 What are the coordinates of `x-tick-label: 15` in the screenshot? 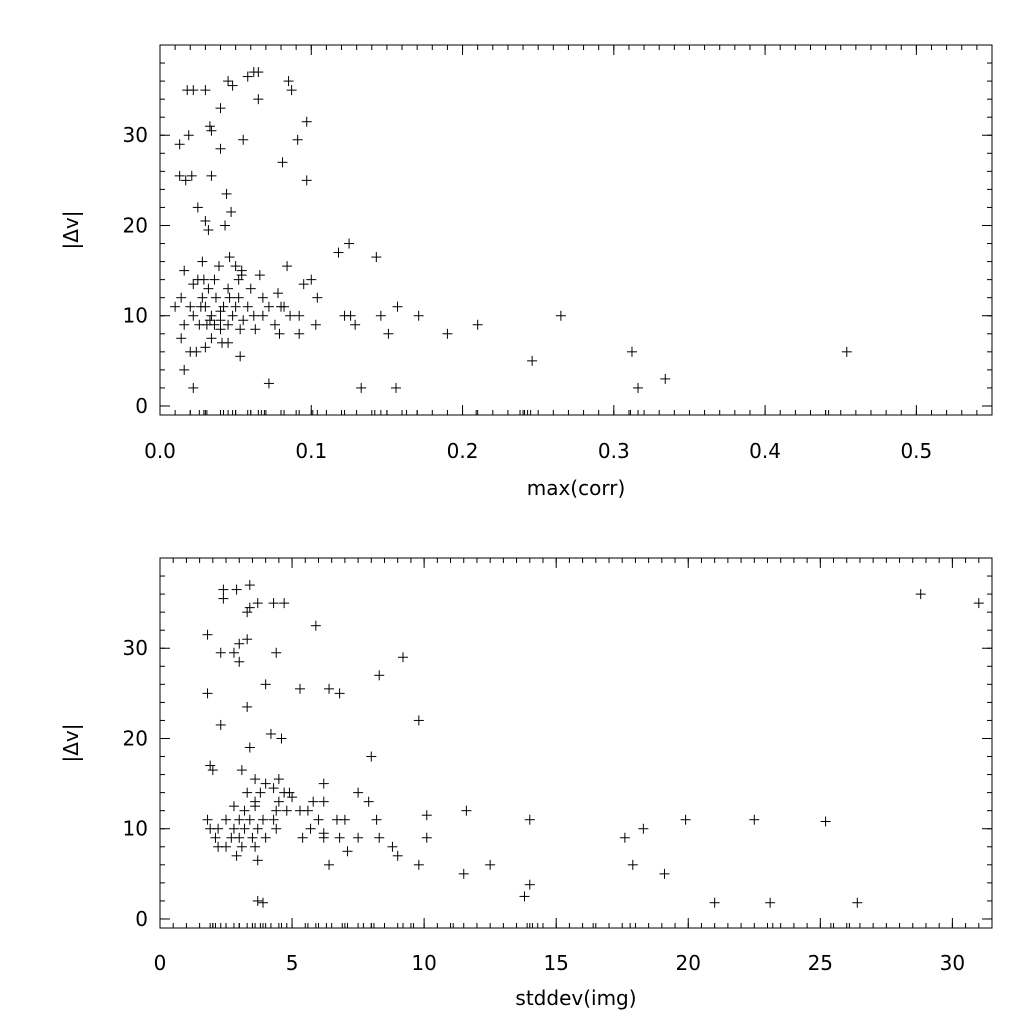 It's located at (555, 963).